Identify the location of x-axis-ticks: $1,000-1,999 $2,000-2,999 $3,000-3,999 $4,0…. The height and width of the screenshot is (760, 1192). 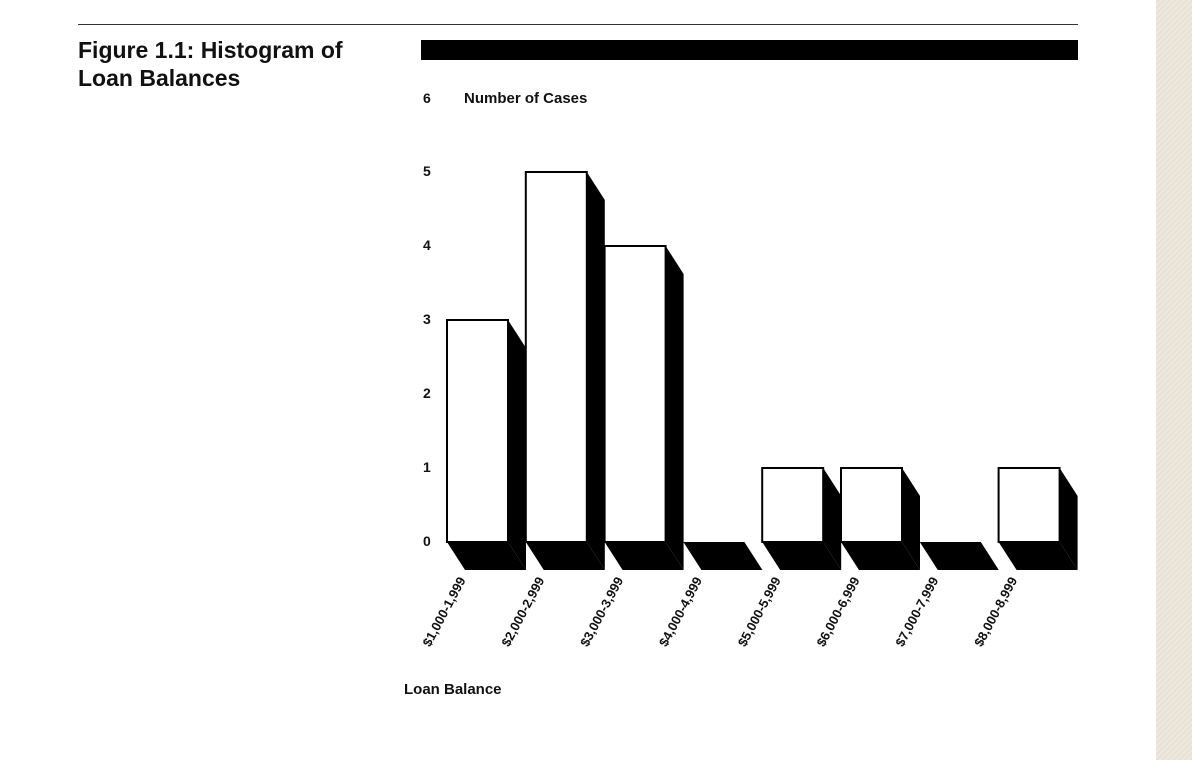
(719, 611).